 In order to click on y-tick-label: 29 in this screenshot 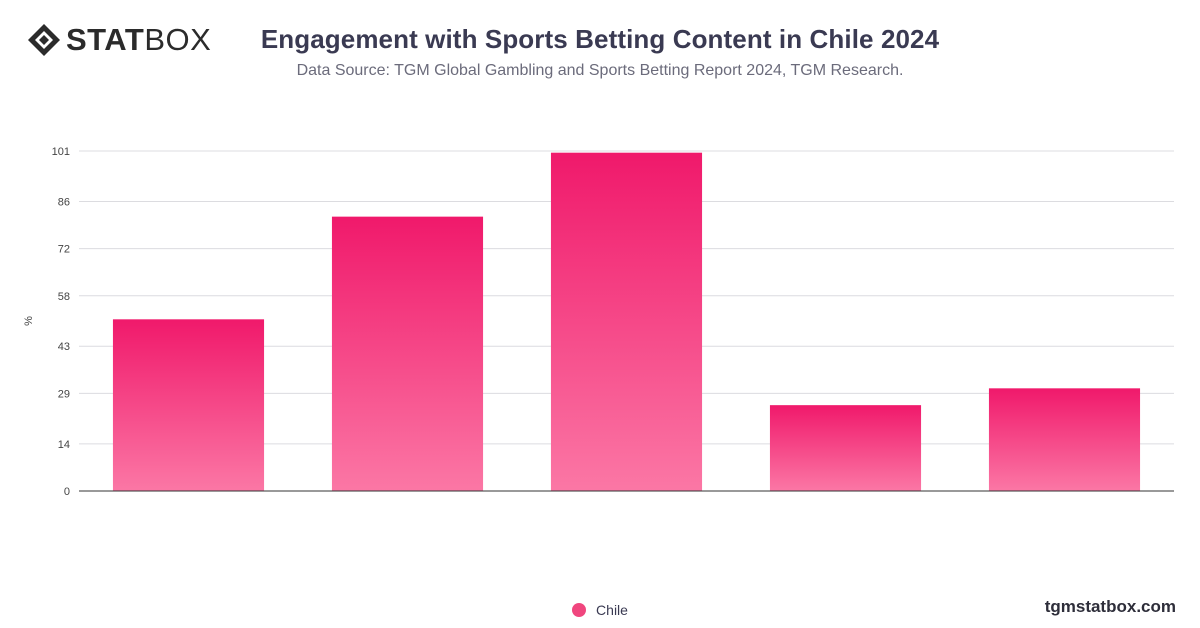, I will do `click(64, 394)`.